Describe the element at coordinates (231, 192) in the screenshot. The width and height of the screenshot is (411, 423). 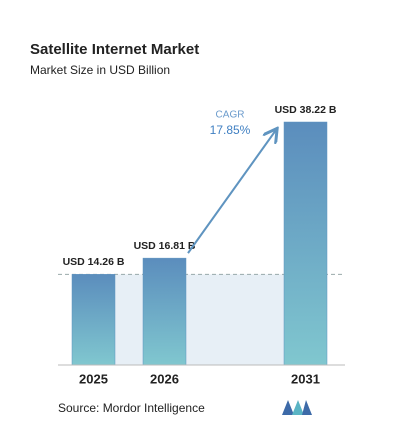
I see `cagr-arrow` at that location.